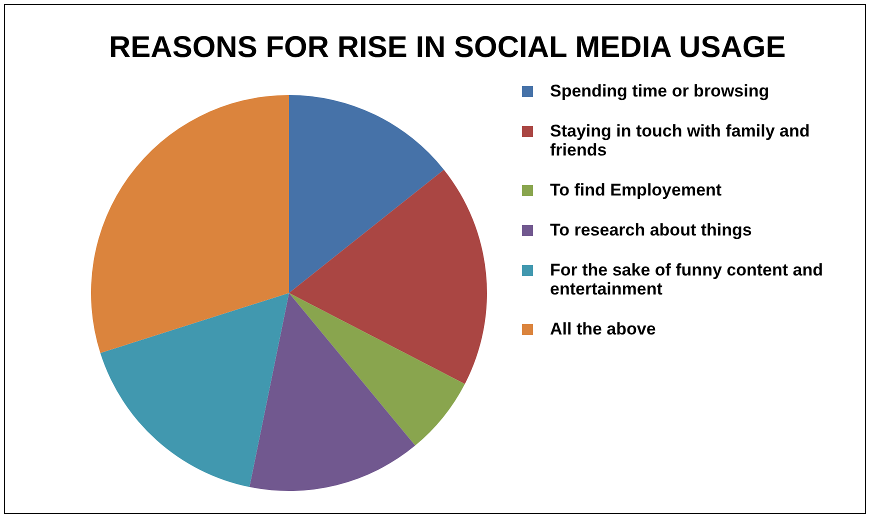 This screenshot has width=873, height=521. Describe the element at coordinates (603, 329) in the screenshot. I see `legend-label: All the above` at that location.